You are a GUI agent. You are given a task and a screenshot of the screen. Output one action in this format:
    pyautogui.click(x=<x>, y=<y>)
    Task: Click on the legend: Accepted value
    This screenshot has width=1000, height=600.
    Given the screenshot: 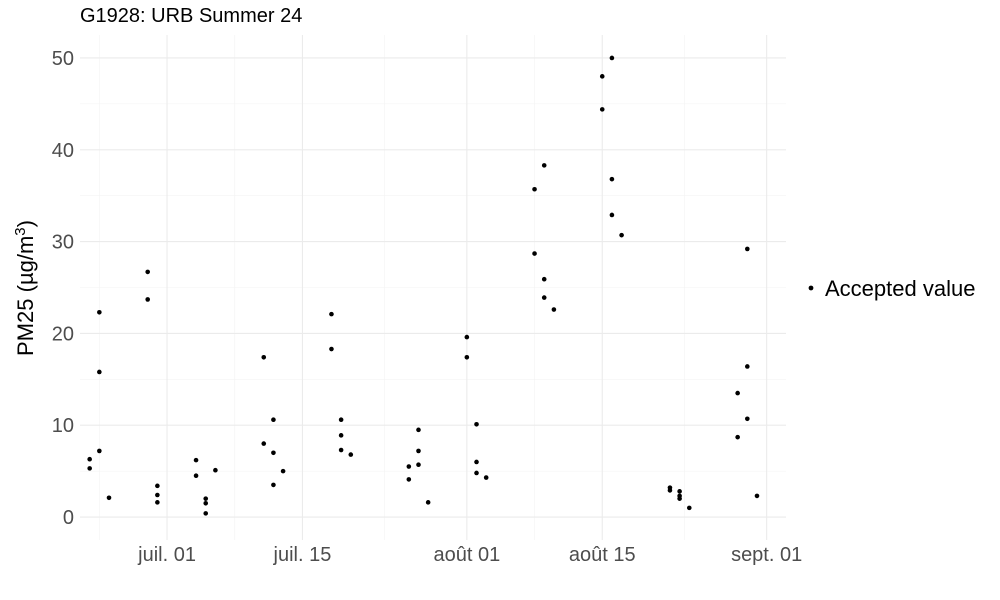 What is the action you would take?
    pyautogui.click(x=891, y=288)
    